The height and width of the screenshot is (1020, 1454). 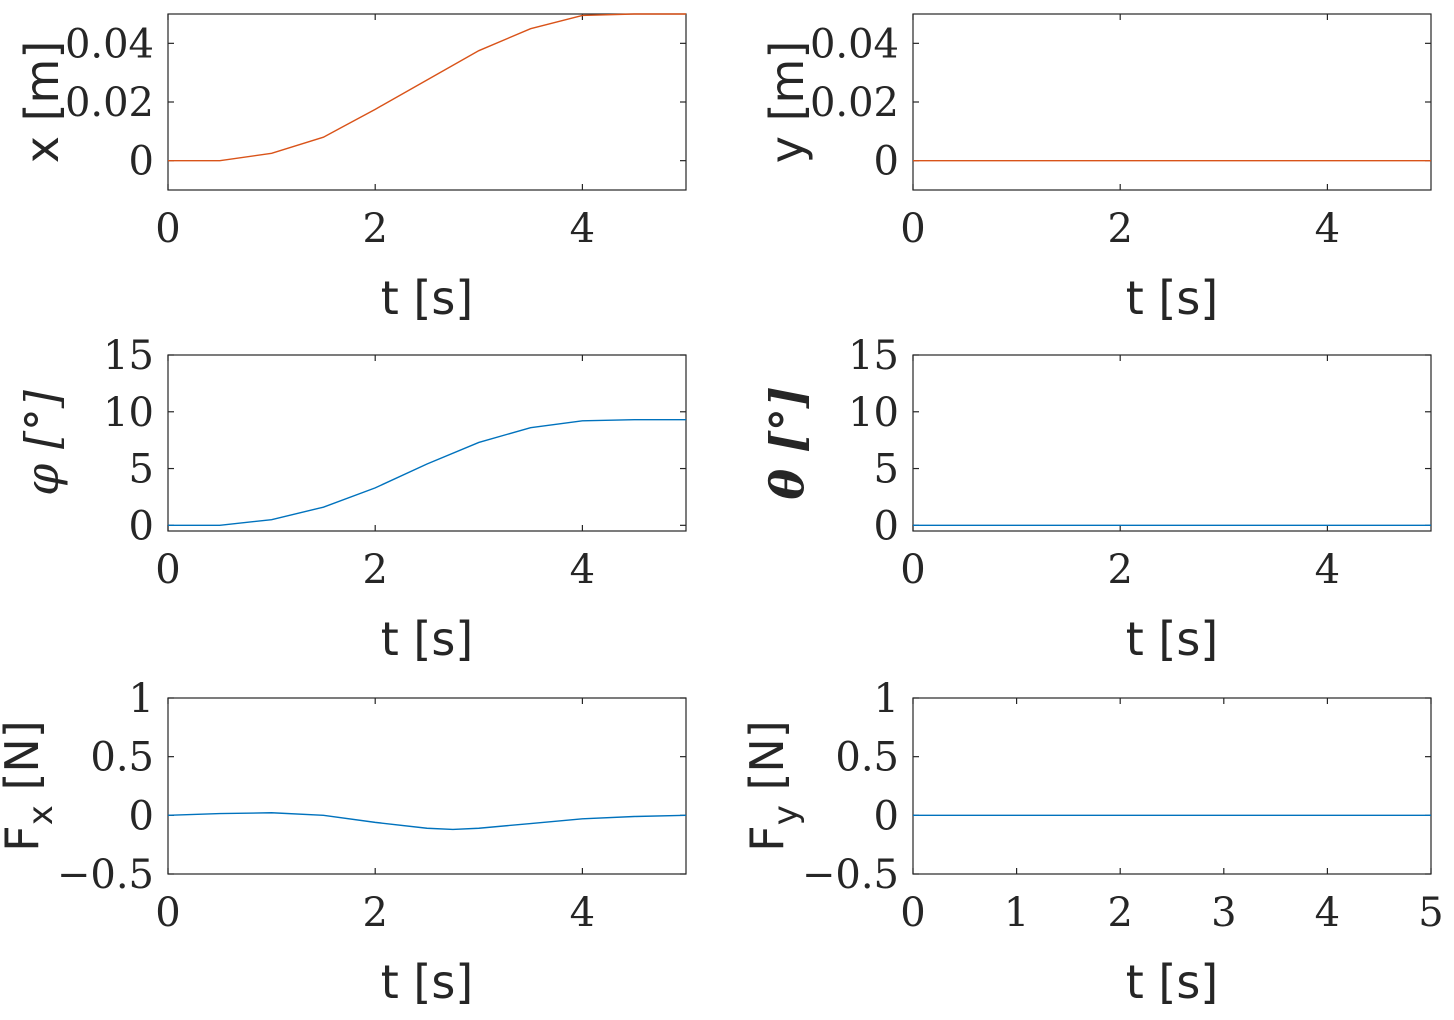 What do you see at coordinates (773, 786) in the screenshot?
I see `y-axis-label: Fy [N]` at bounding box center [773, 786].